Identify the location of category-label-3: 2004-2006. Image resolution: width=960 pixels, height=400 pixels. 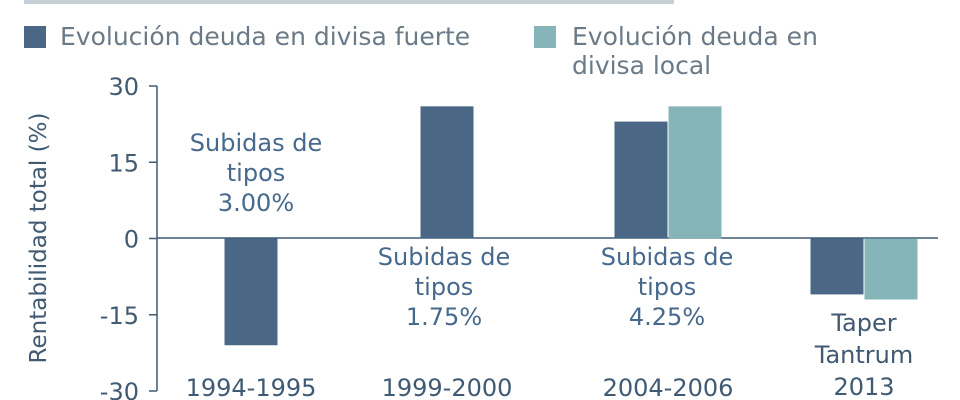
(668, 387).